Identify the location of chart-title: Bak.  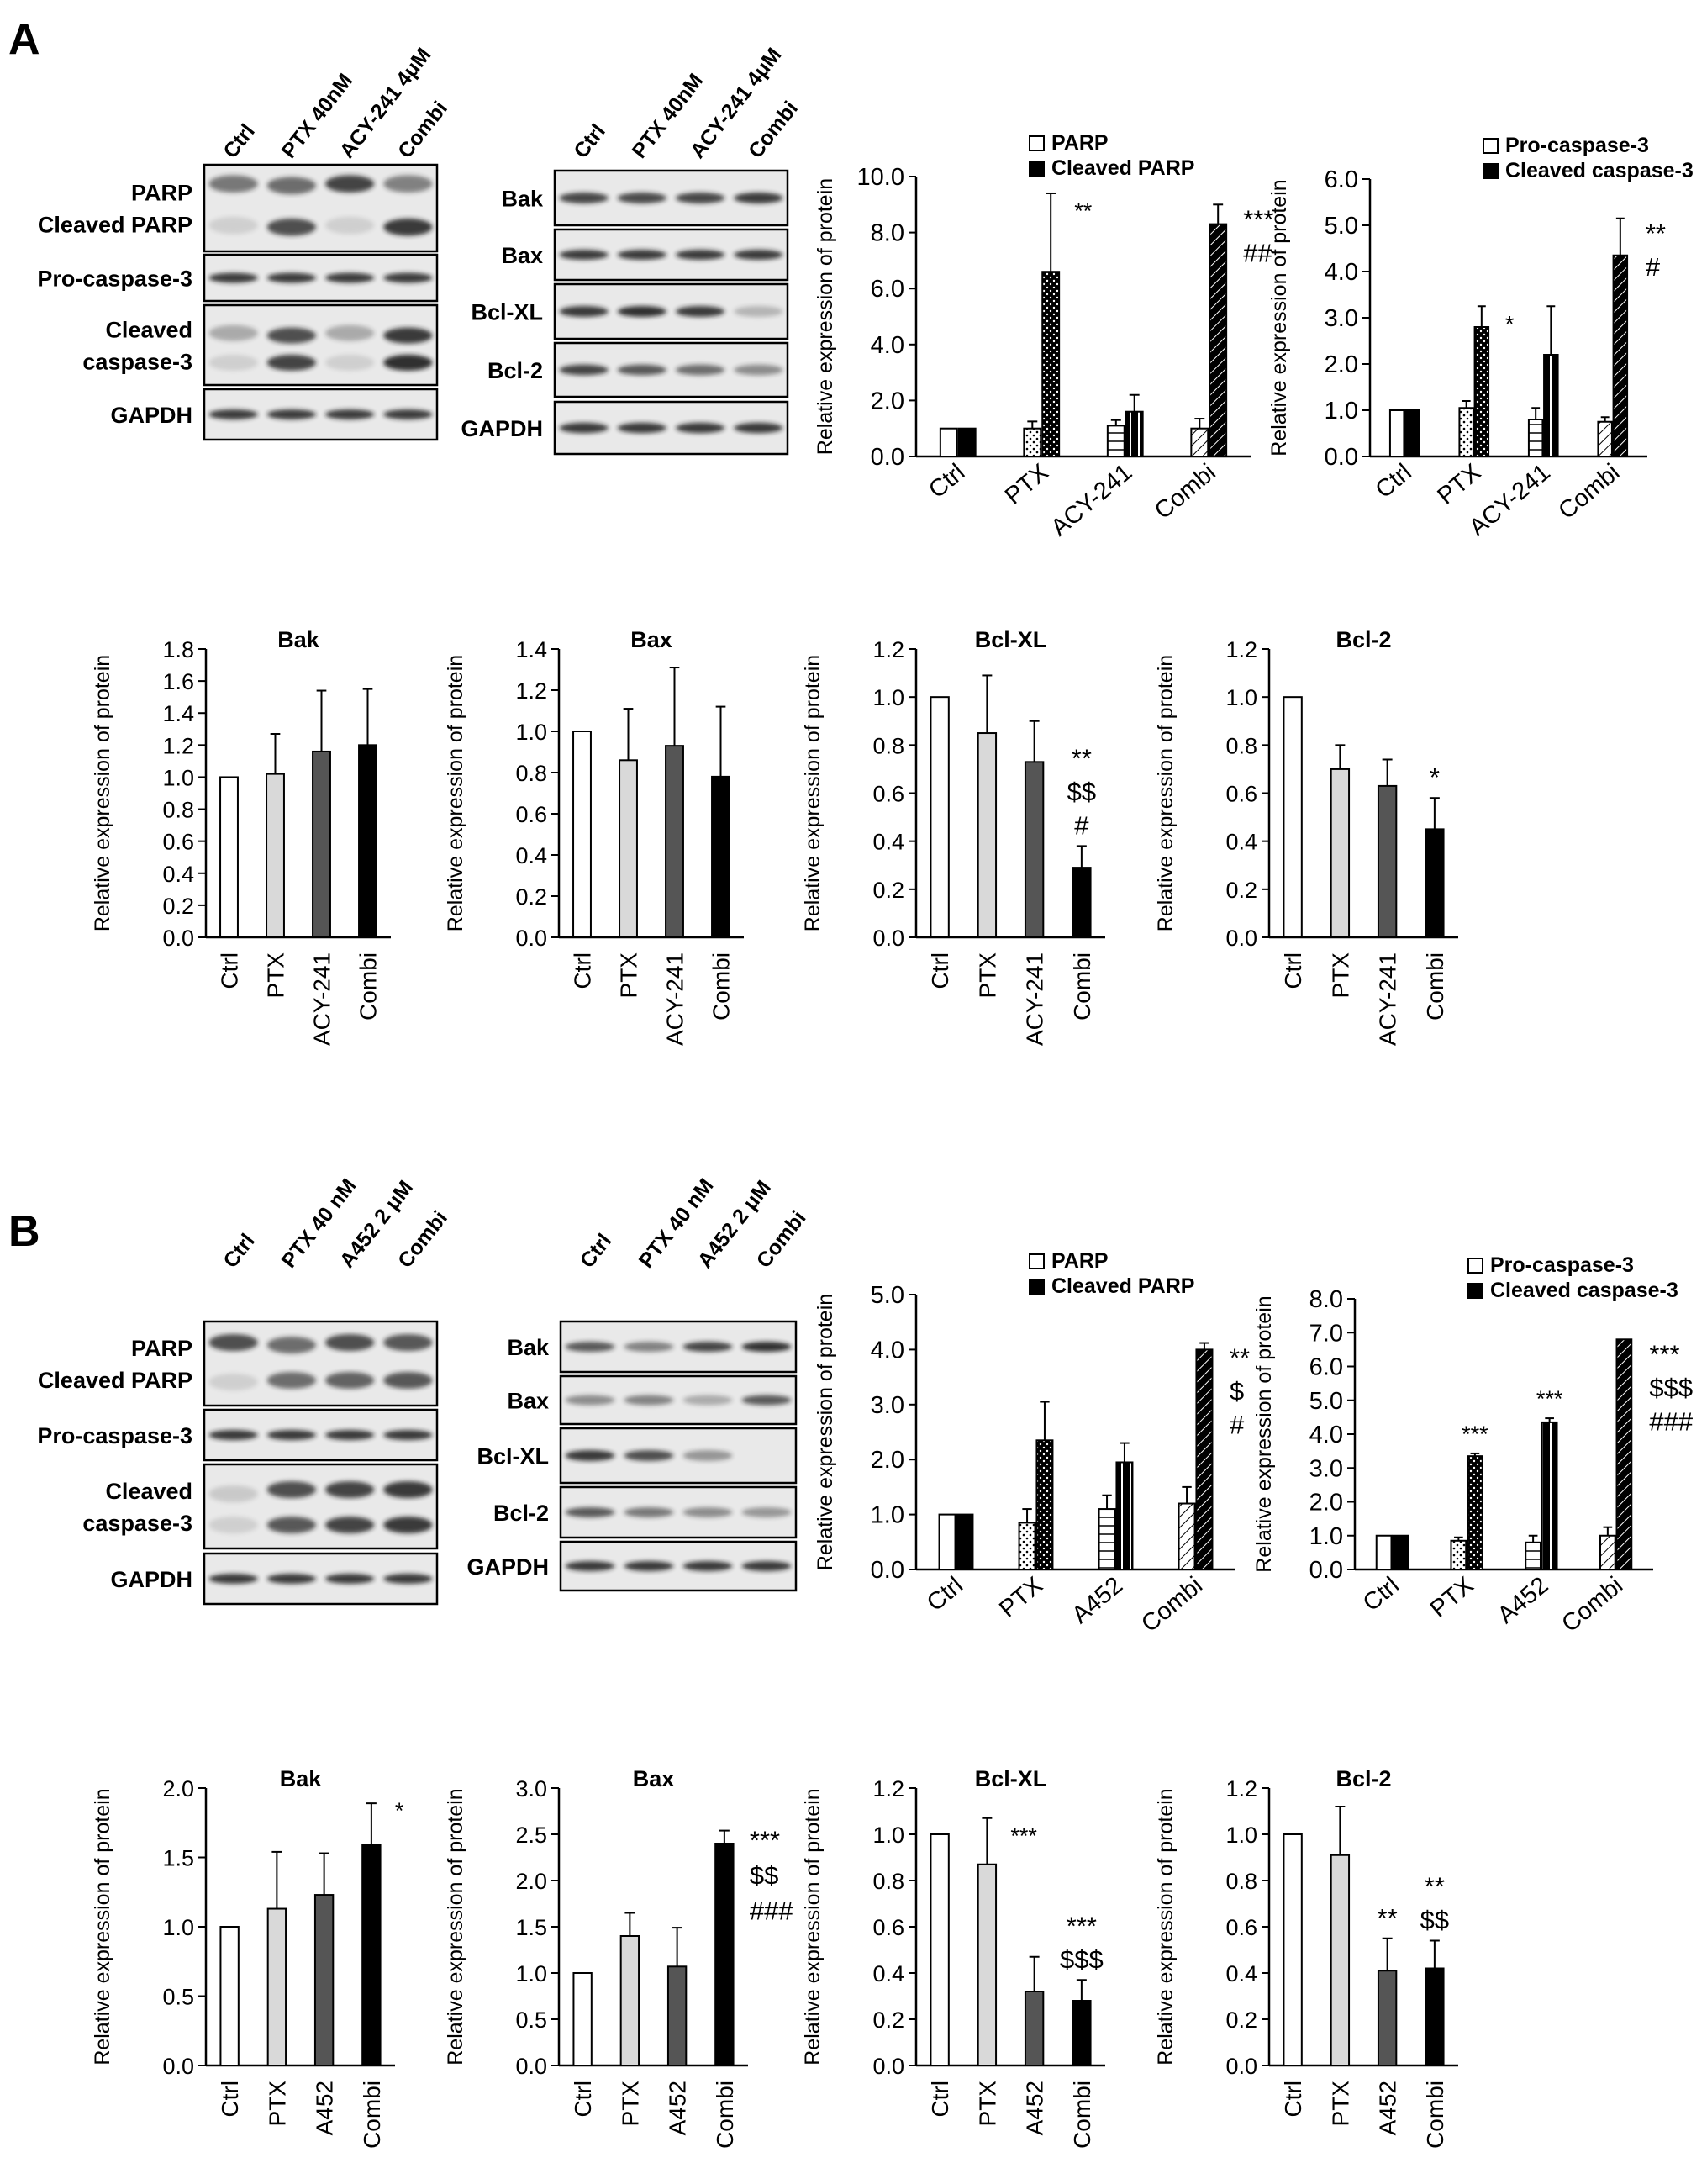
(301, 1778).